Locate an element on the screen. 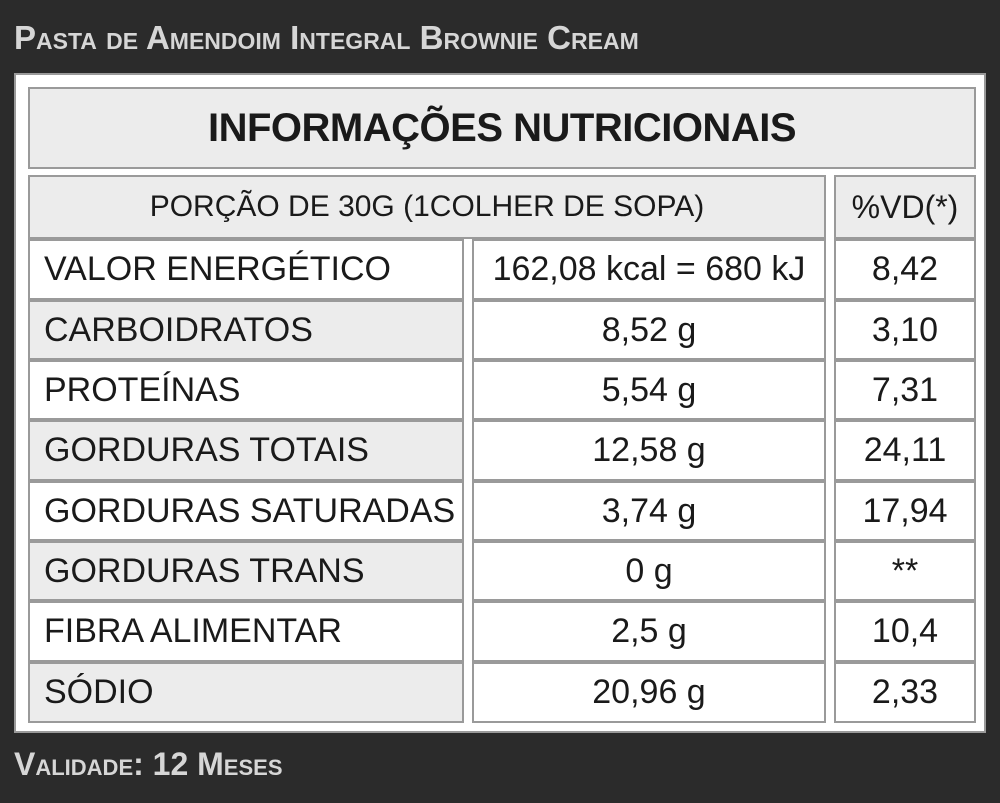 This screenshot has width=1000, height=803. nutrition-heading-box: INFORMAÇÕES NUTRICIONAIS is located at coordinates (502, 128).